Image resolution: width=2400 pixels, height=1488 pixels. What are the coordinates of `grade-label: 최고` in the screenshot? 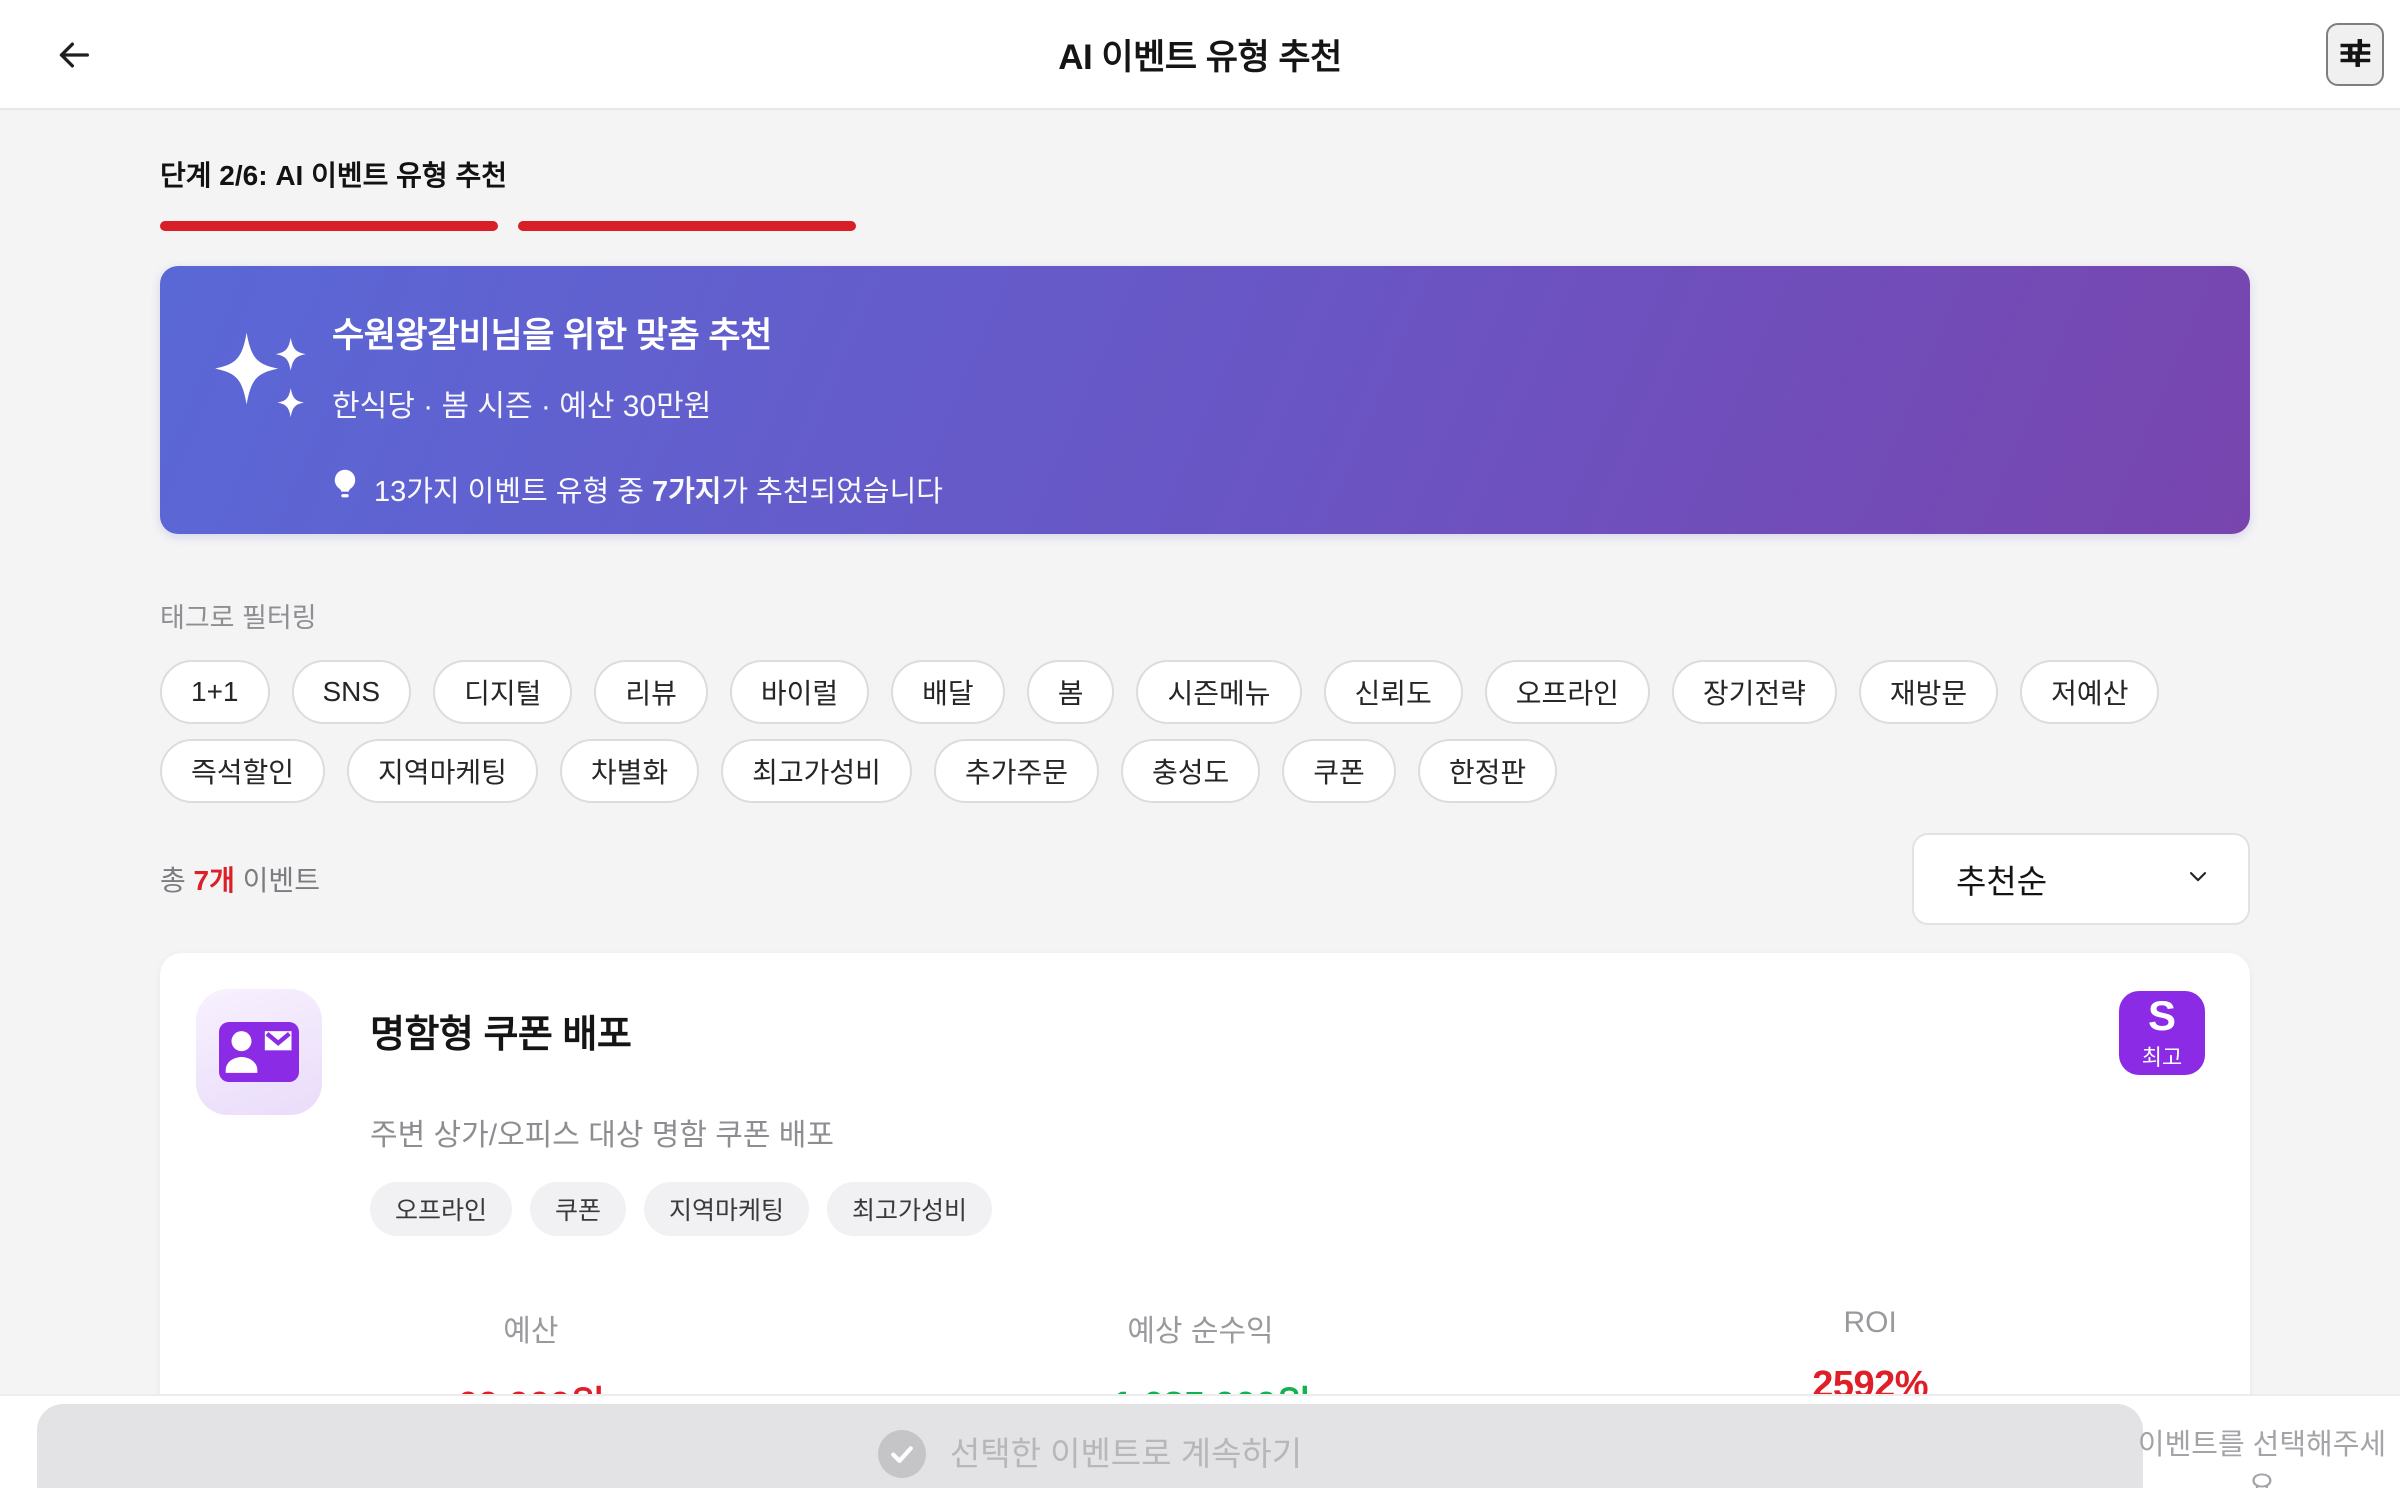 It's located at (2162, 1057).